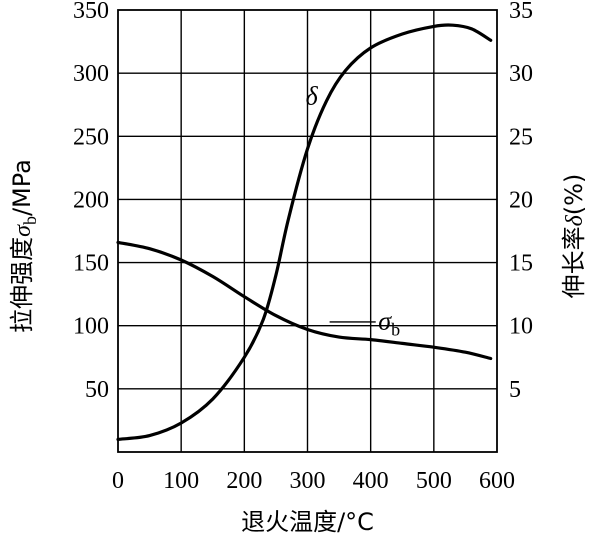 The image size is (592, 537). What do you see at coordinates (304, 300) in the screenshot?
I see `sigma-b-curve-line` at bounding box center [304, 300].